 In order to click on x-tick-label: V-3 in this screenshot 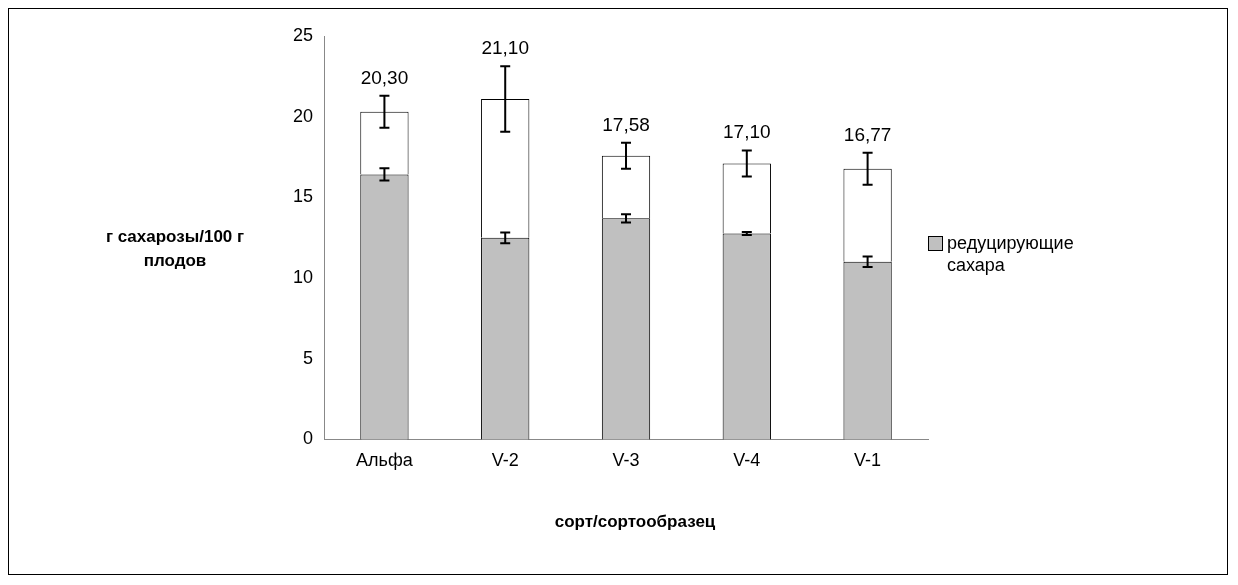, I will do `click(626, 460)`.